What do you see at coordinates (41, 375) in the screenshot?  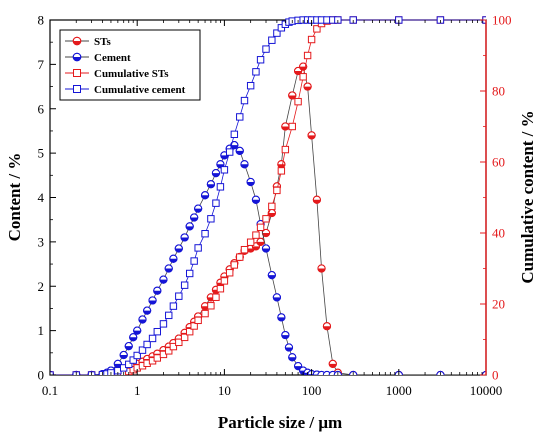 I see `y-tick-label: 0` at bounding box center [41, 375].